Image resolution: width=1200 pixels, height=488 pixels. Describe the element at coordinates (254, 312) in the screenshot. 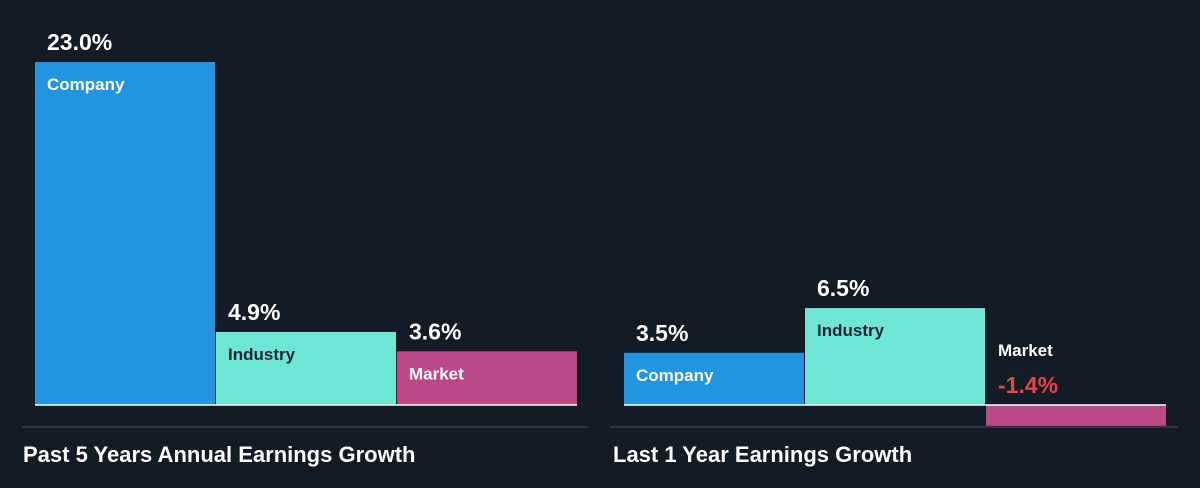

I see `value-label-industry-past-5-years: 4.9%` at that location.